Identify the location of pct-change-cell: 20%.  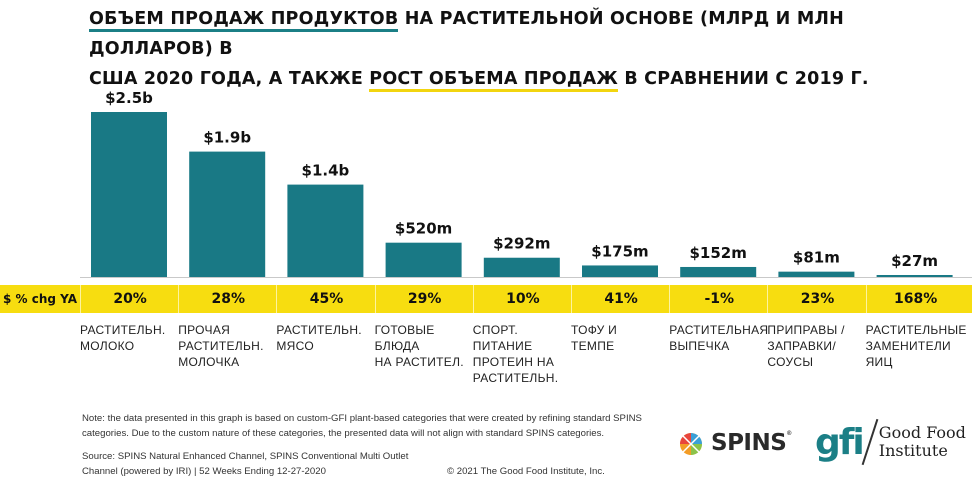
(129, 299).